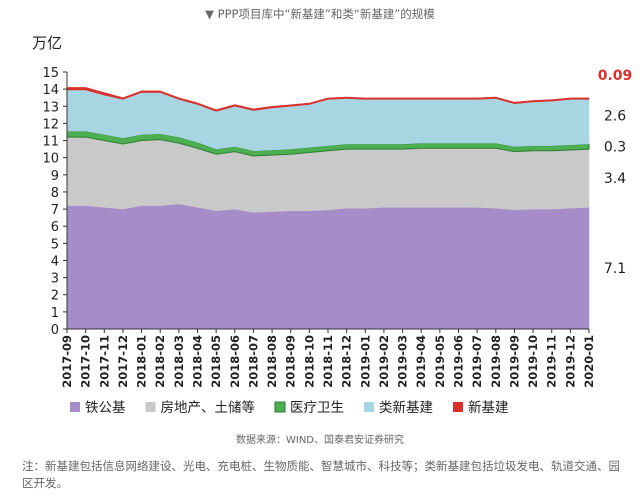 This screenshot has width=640, height=497. What do you see at coordinates (216, 361) in the screenshot?
I see `x-tick-label: 2018-05` at bounding box center [216, 361].